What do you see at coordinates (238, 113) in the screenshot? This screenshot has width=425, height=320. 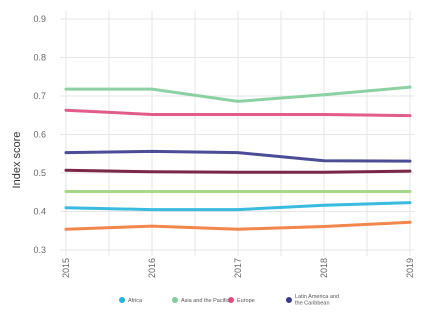 I see `series-line-europe` at bounding box center [238, 113].